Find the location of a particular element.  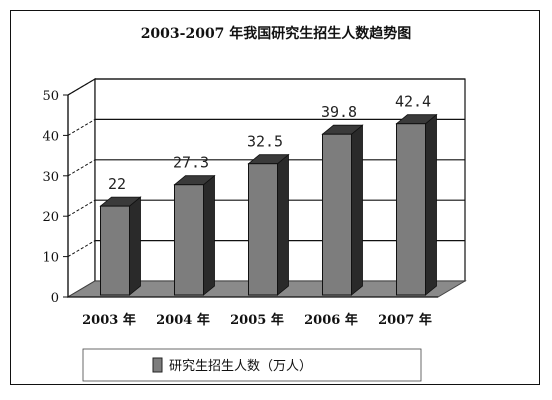

y-tick-label: 10 is located at coordinates (50, 258).